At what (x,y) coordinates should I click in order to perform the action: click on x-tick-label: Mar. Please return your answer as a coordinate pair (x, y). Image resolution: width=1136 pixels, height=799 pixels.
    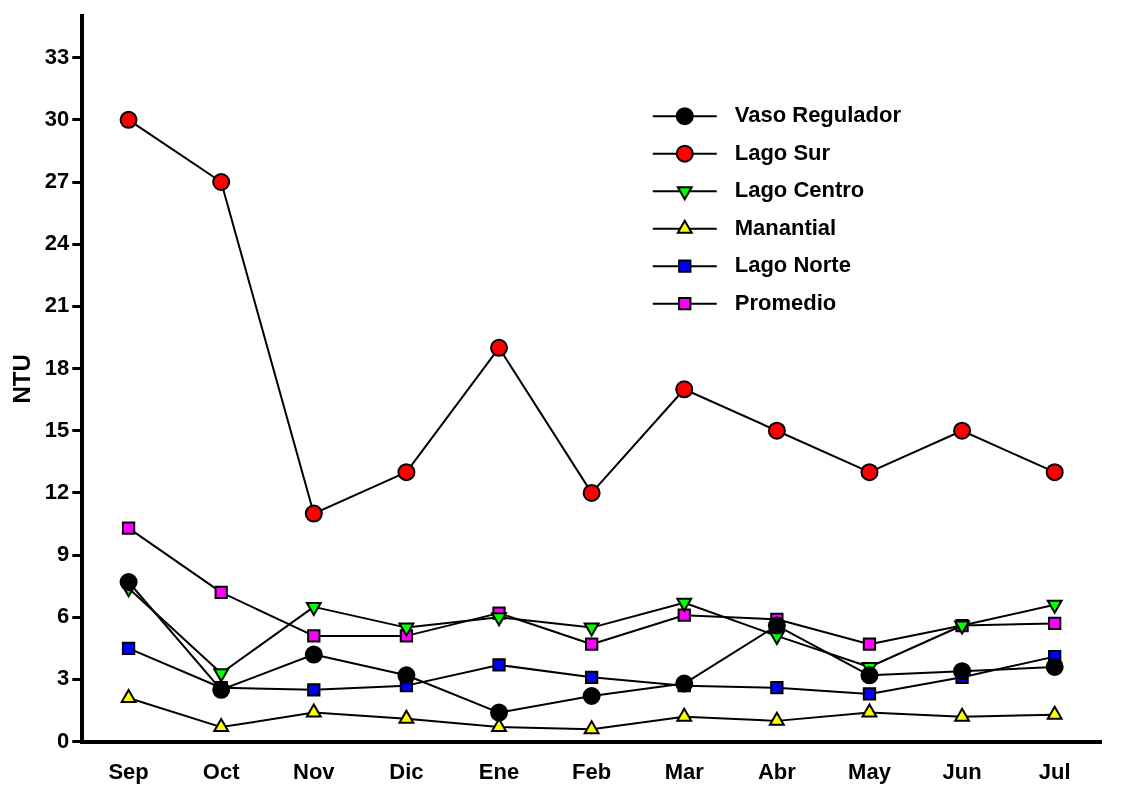
    Looking at the image, I should click on (684, 771).